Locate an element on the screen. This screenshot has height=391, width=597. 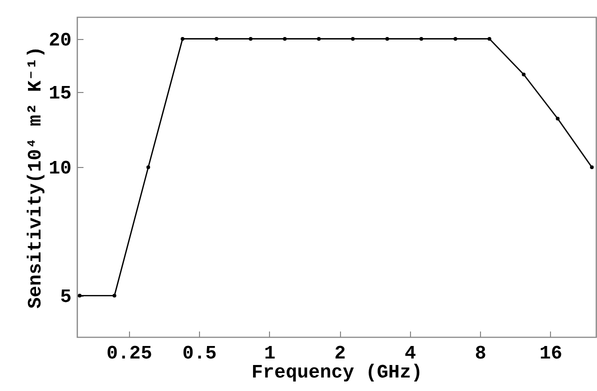
y-tick-label: 15 is located at coordinates (60, 93).